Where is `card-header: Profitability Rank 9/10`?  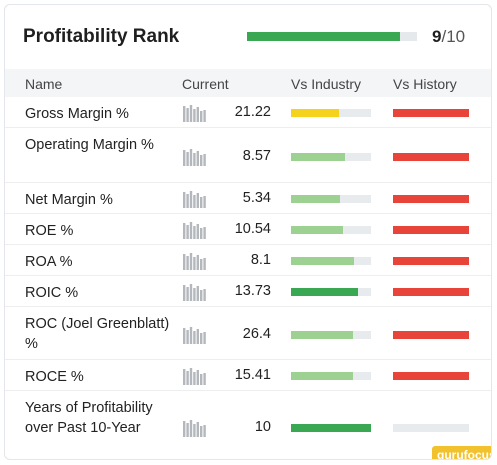
card-header: Profitability Rank 9/10 is located at coordinates (248, 37).